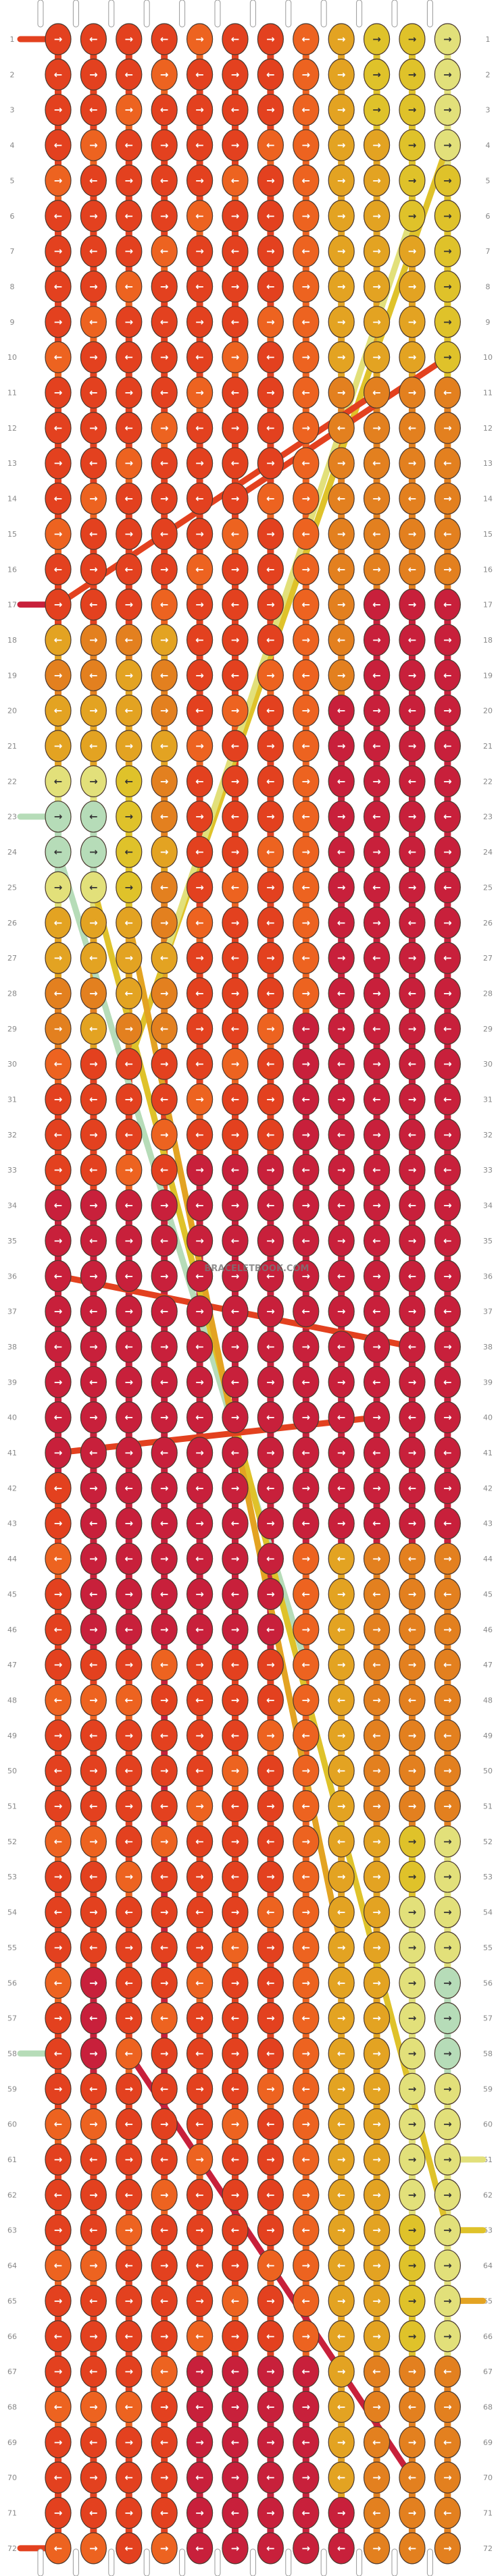  I want to click on row-label-left: 32, so click(12, 1135).